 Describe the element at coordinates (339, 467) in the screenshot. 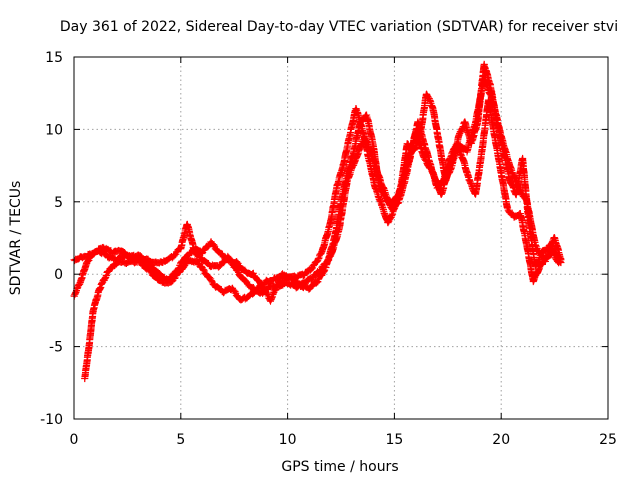

I see `x-axis-label: GPS time / hours` at that location.